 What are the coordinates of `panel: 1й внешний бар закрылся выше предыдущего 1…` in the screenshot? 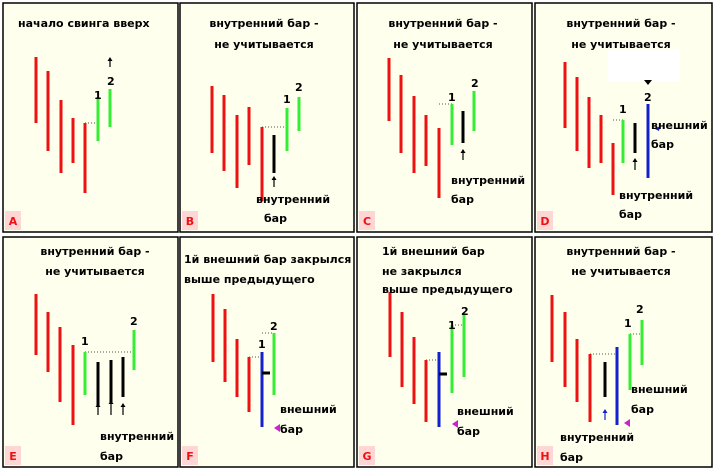 It's located at (267, 352).